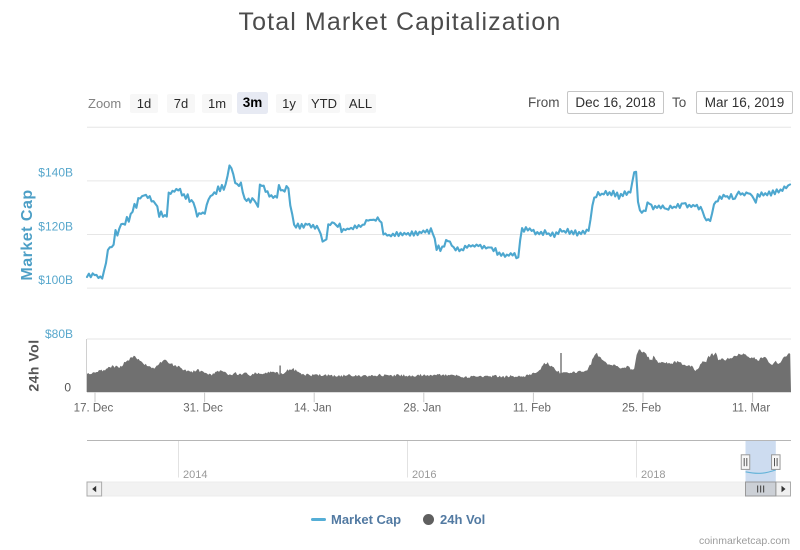  What do you see at coordinates (653, 475) in the screenshot?
I see `svg-text: 2018` at bounding box center [653, 475].